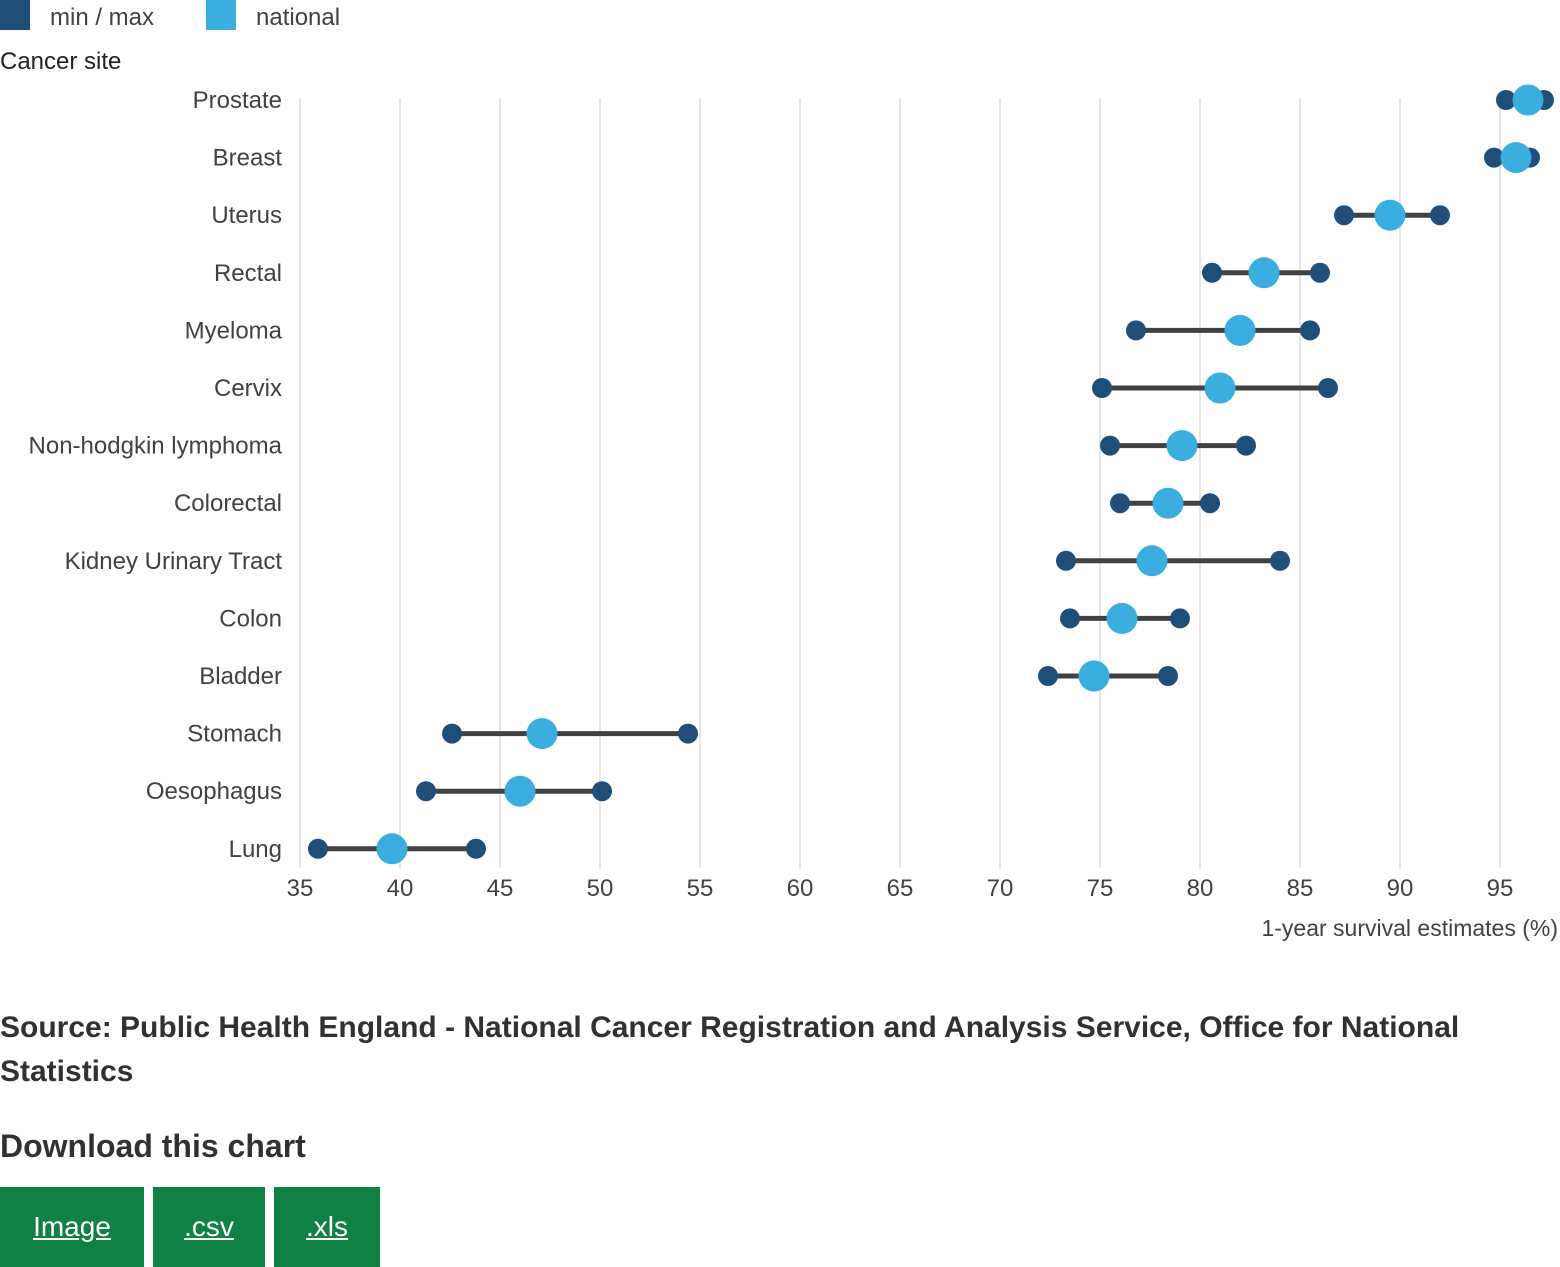 The height and width of the screenshot is (1267, 1560). I want to click on x-tick-label: 40, so click(400, 888).